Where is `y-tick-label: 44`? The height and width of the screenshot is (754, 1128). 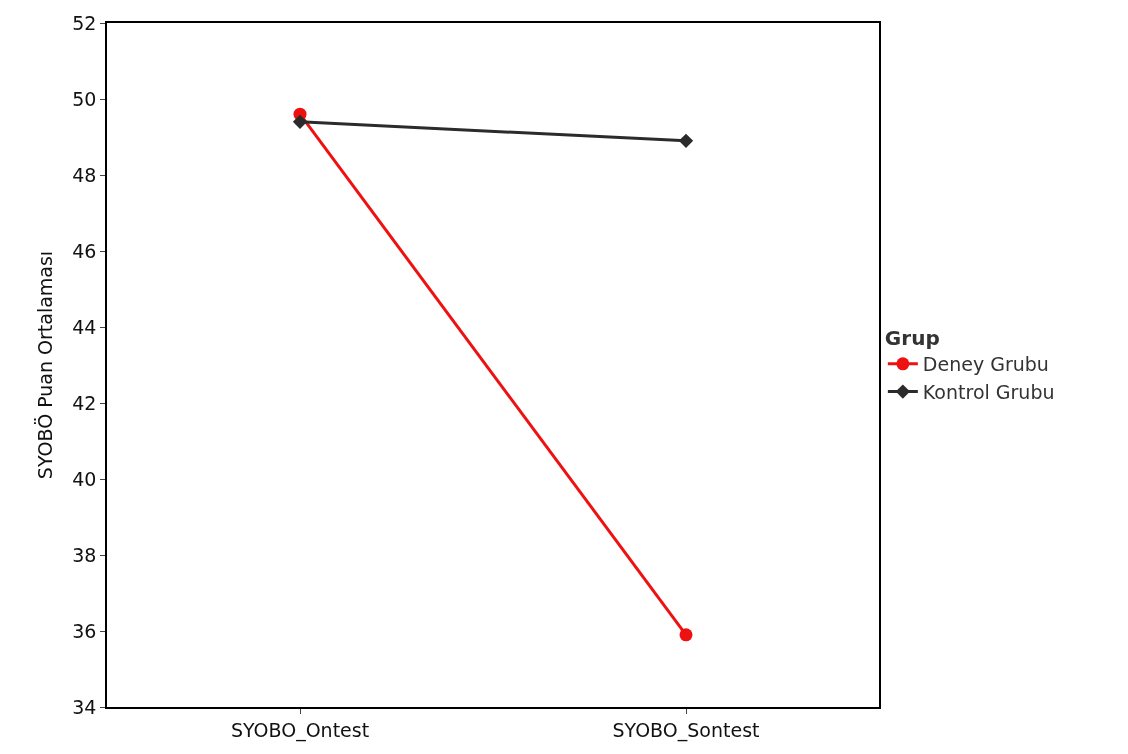 y-tick-label: 44 is located at coordinates (84, 326).